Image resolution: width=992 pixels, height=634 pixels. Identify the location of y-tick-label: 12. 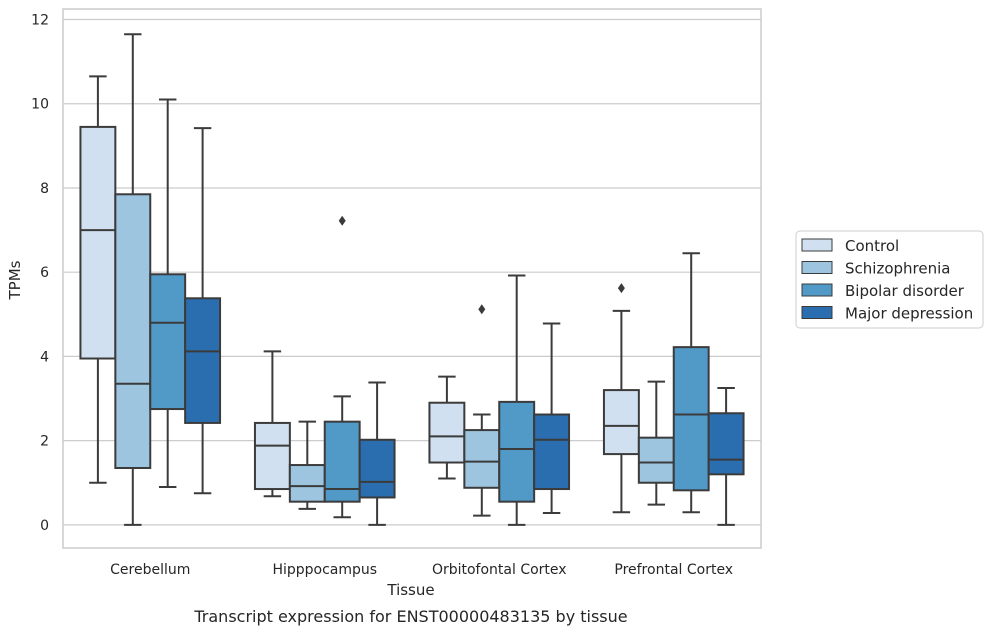
(40, 21).